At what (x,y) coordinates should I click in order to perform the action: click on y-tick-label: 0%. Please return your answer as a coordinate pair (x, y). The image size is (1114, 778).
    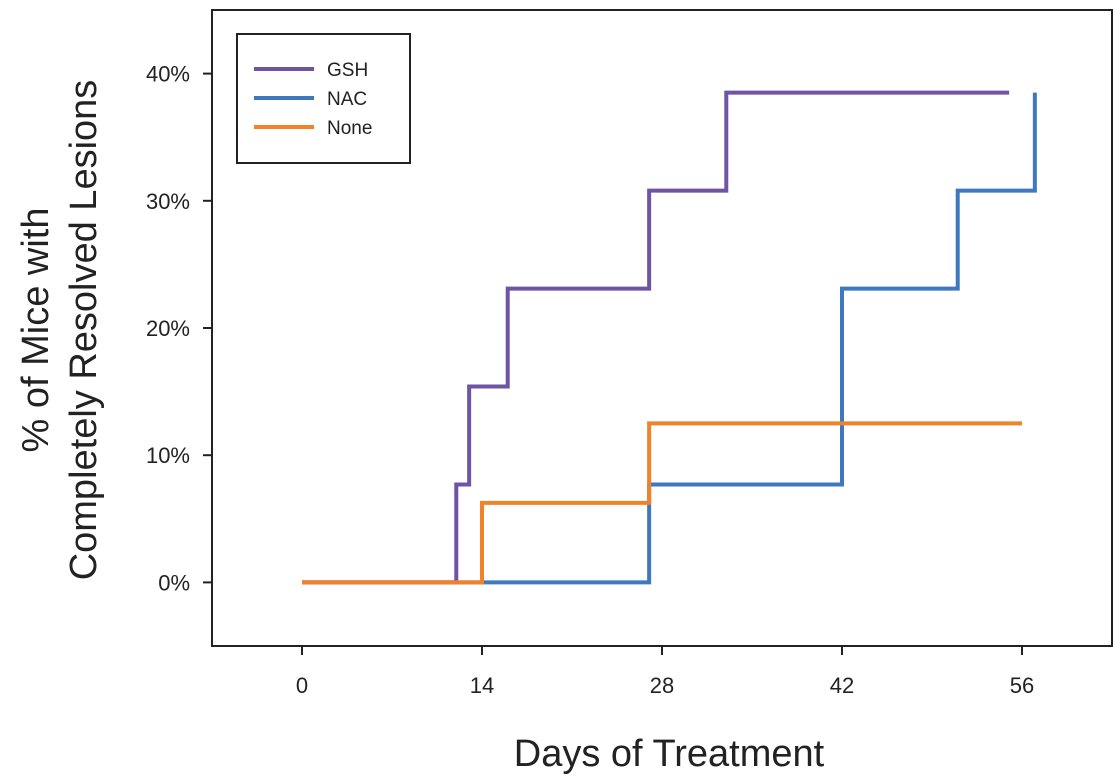
    Looking at the image, I should click on (174, 582).